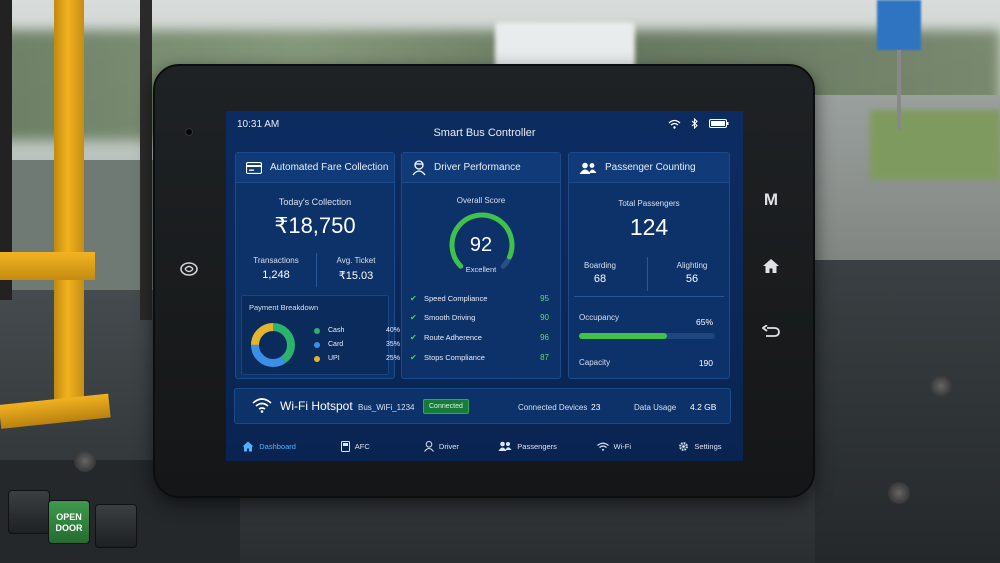  Describe the element at coordinates (248, 446) in the screenshot. I see `home-icon` at that location.